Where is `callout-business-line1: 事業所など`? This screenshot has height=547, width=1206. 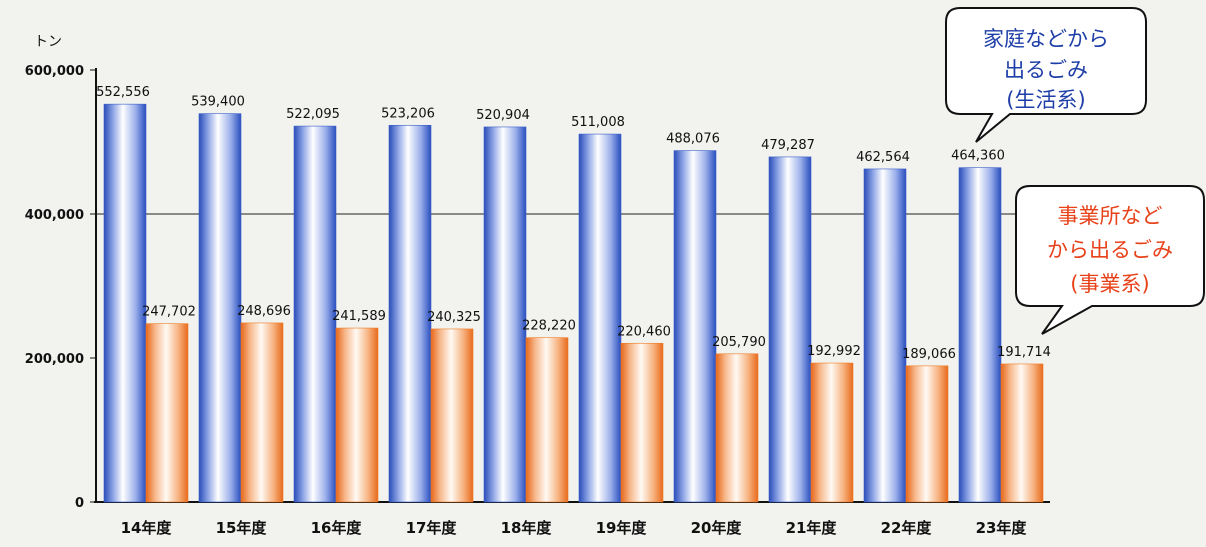
callout-business-line1: 事業所など is located at coordinates (1110, 216).